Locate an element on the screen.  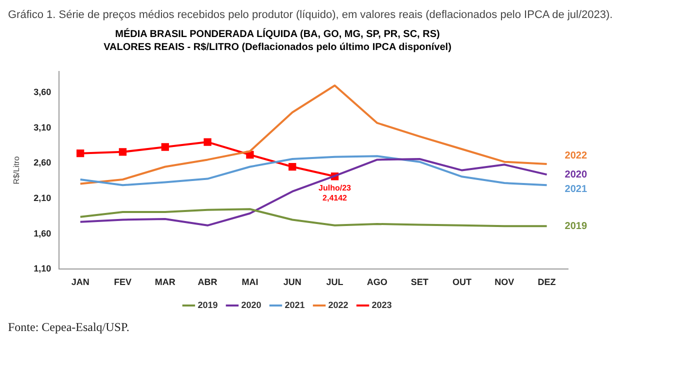
text: 2019 is located at coordinates (576, 226).